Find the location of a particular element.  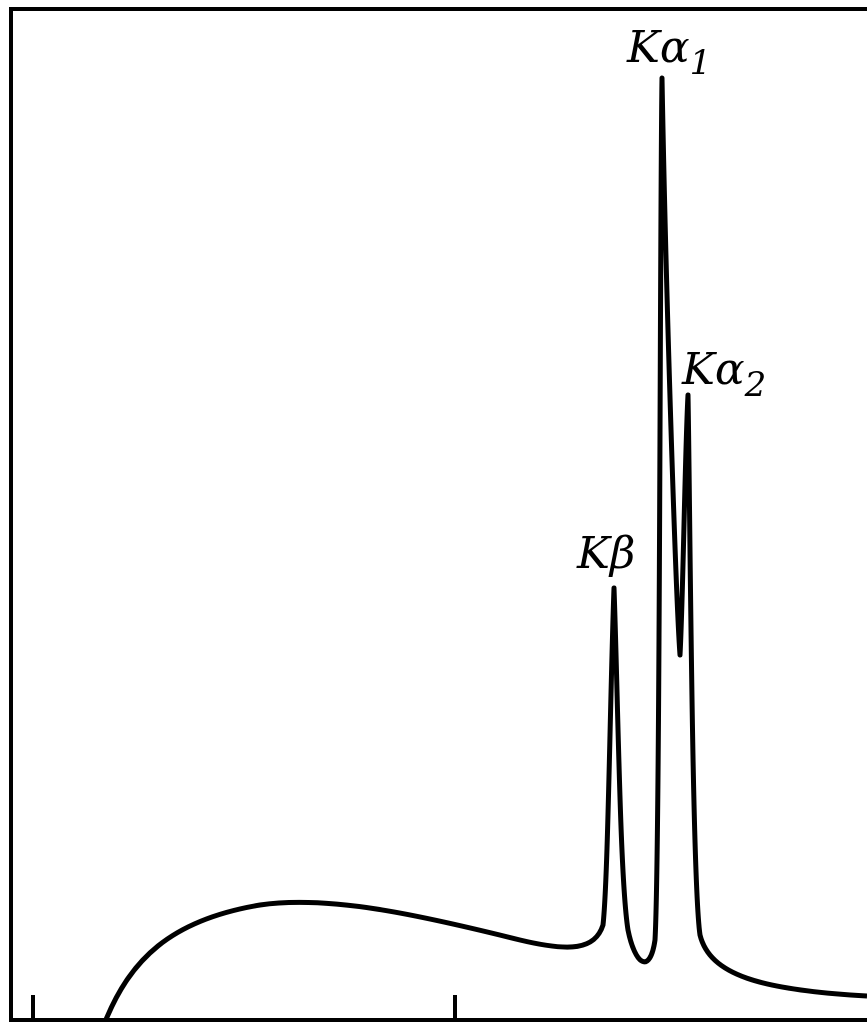

peak-label: Kα1 is located at coordinates (668, 52).